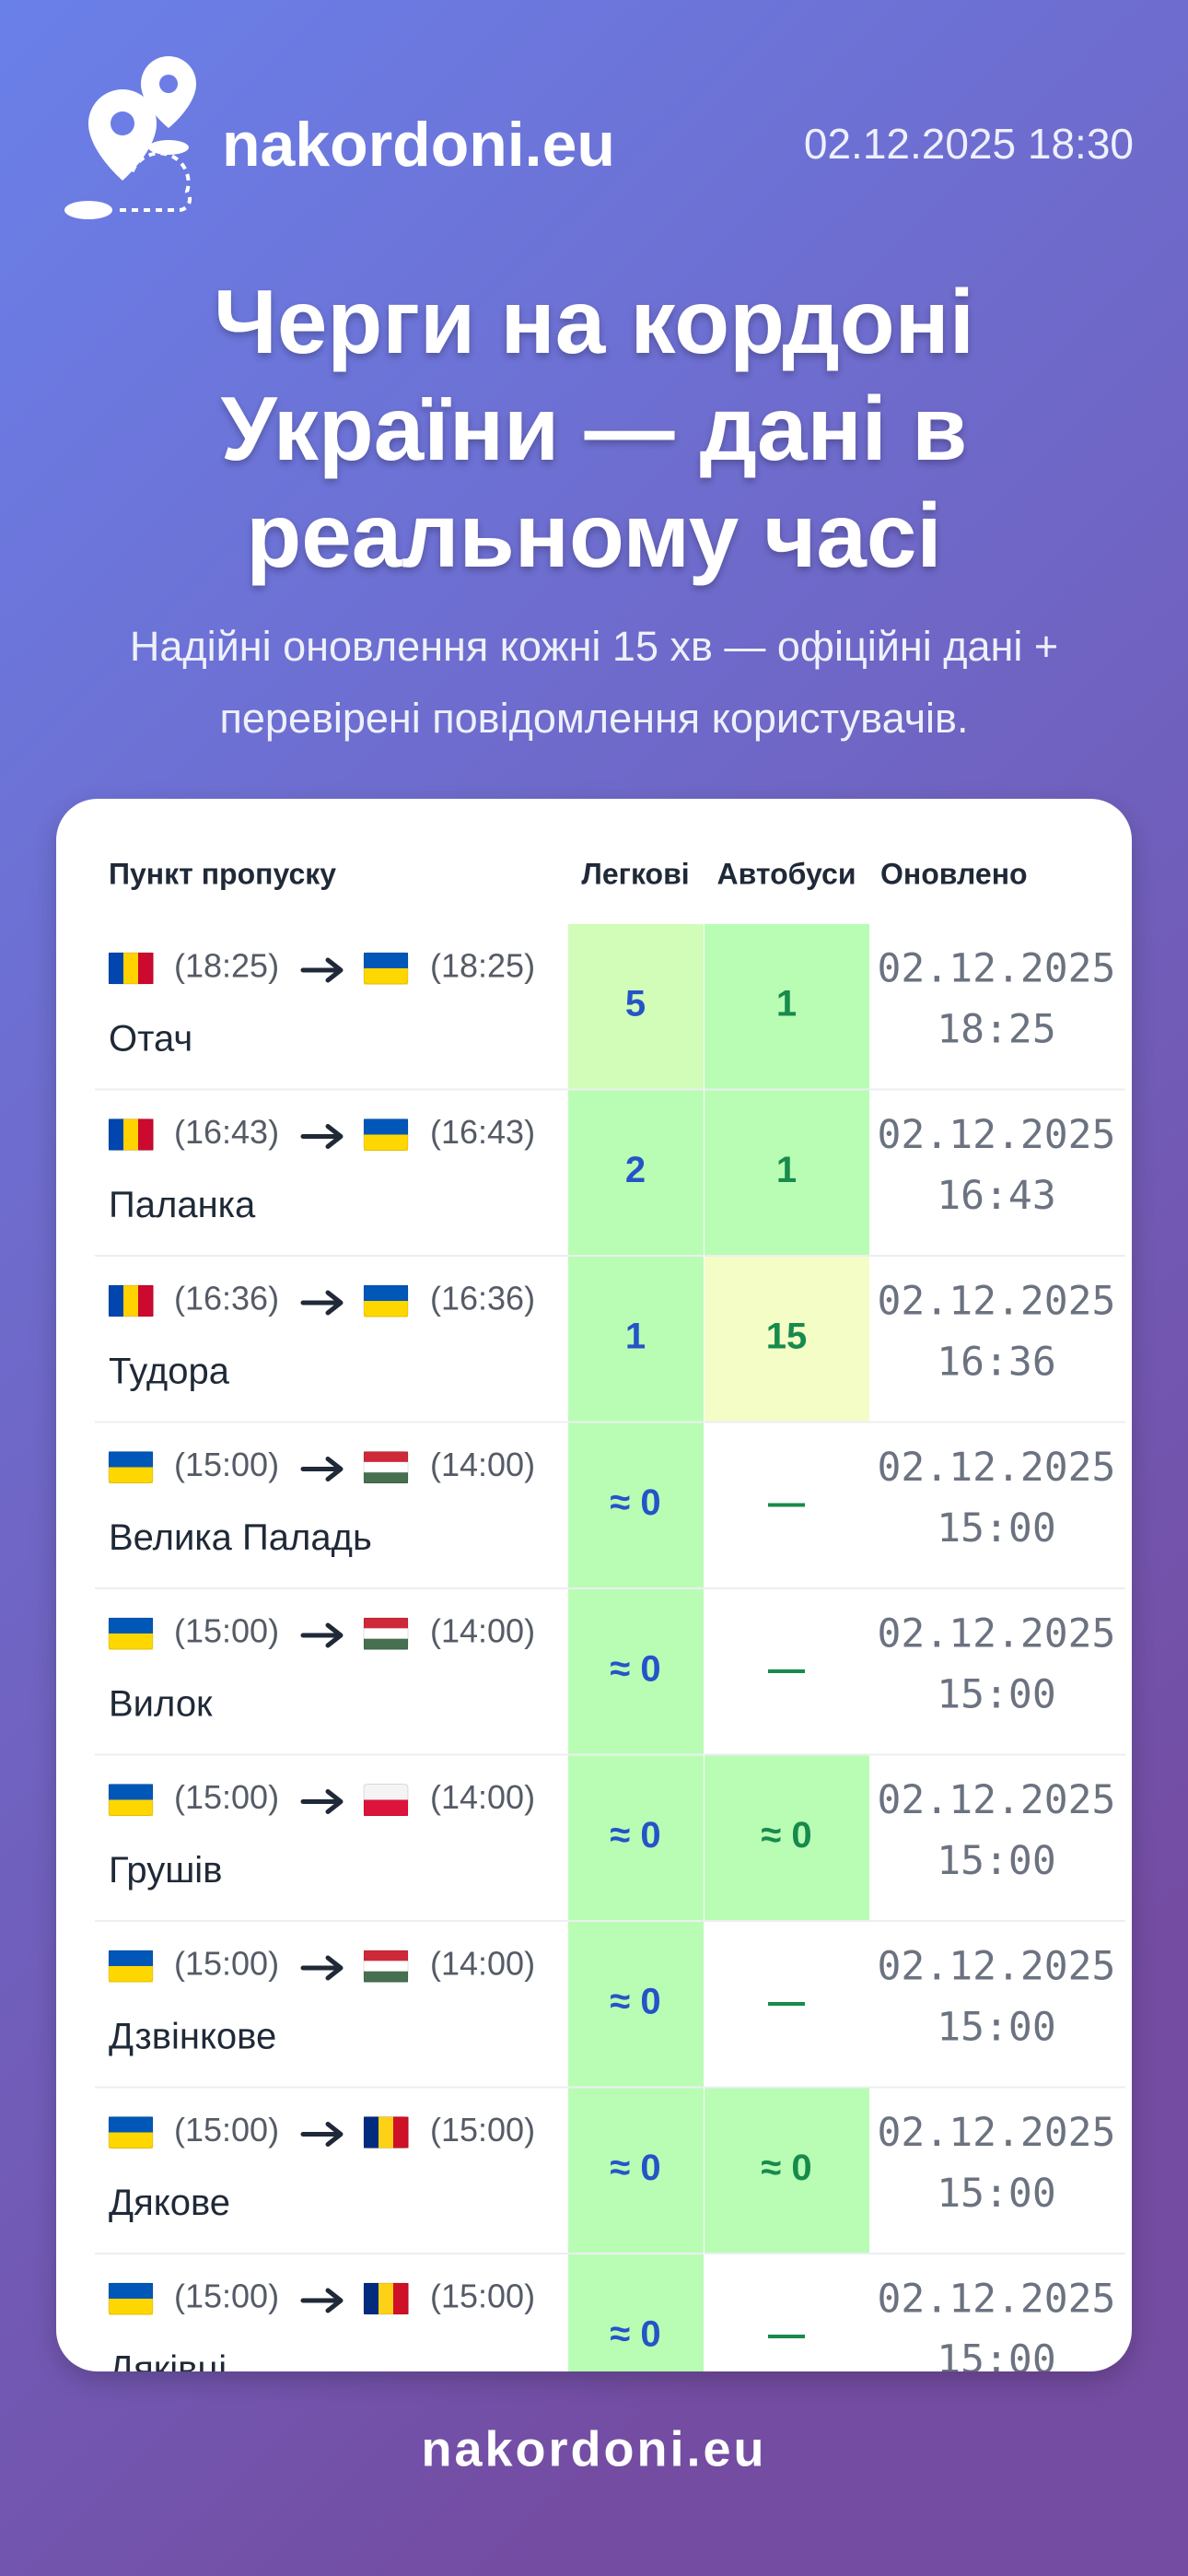 The height and width of the screenshot is (2576, 1188). Describe the element at coordinates (635, 1170) in the screenshot. I see `cars-value: 2` at that location.